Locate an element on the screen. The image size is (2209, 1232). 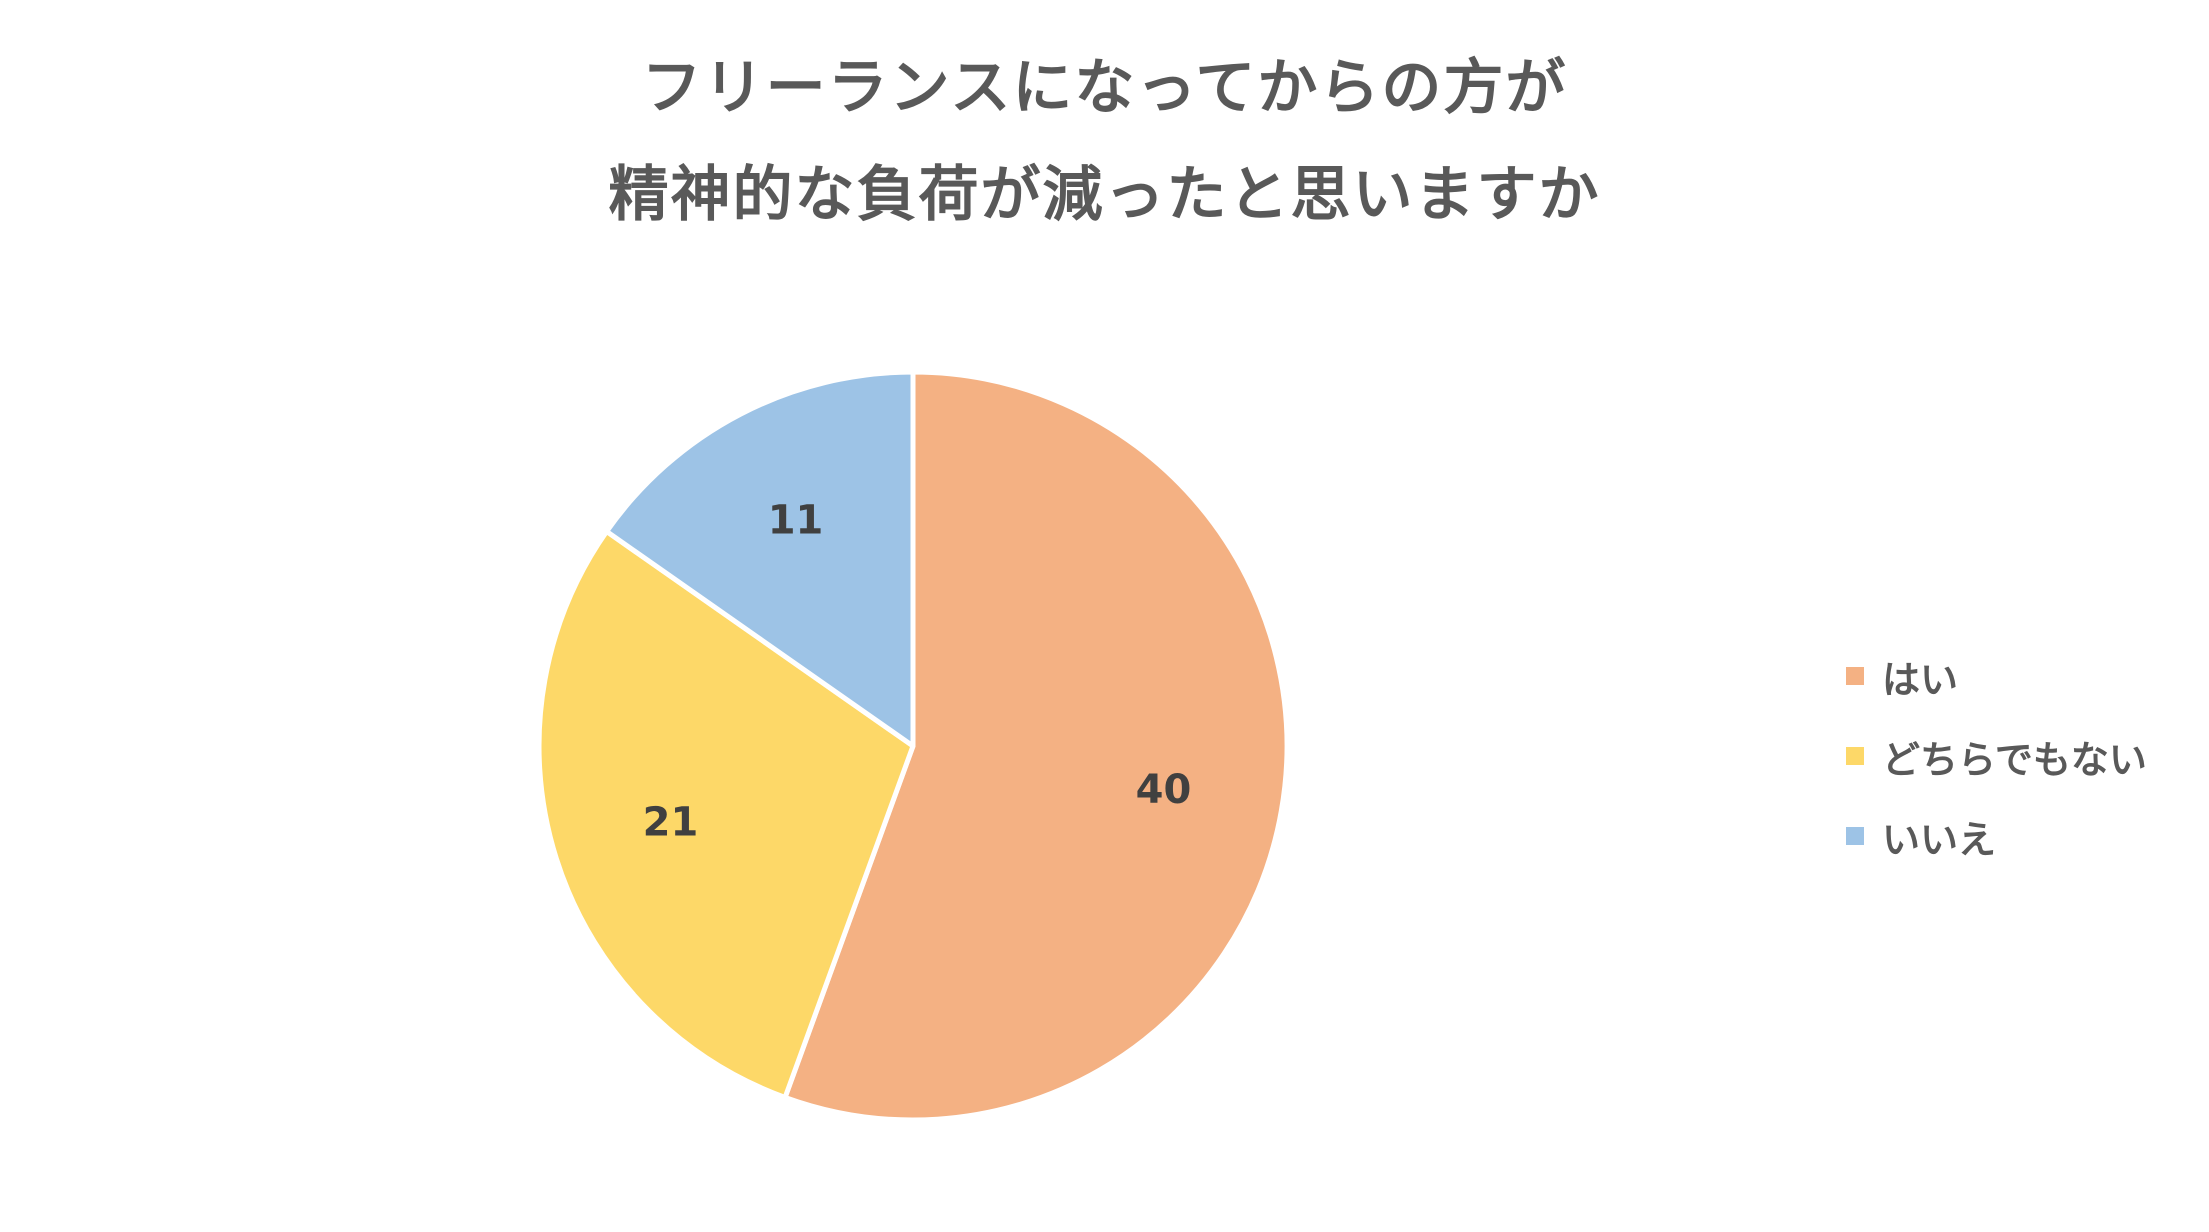
legend-label-yes: はい is located at coordinates (1920, 679).